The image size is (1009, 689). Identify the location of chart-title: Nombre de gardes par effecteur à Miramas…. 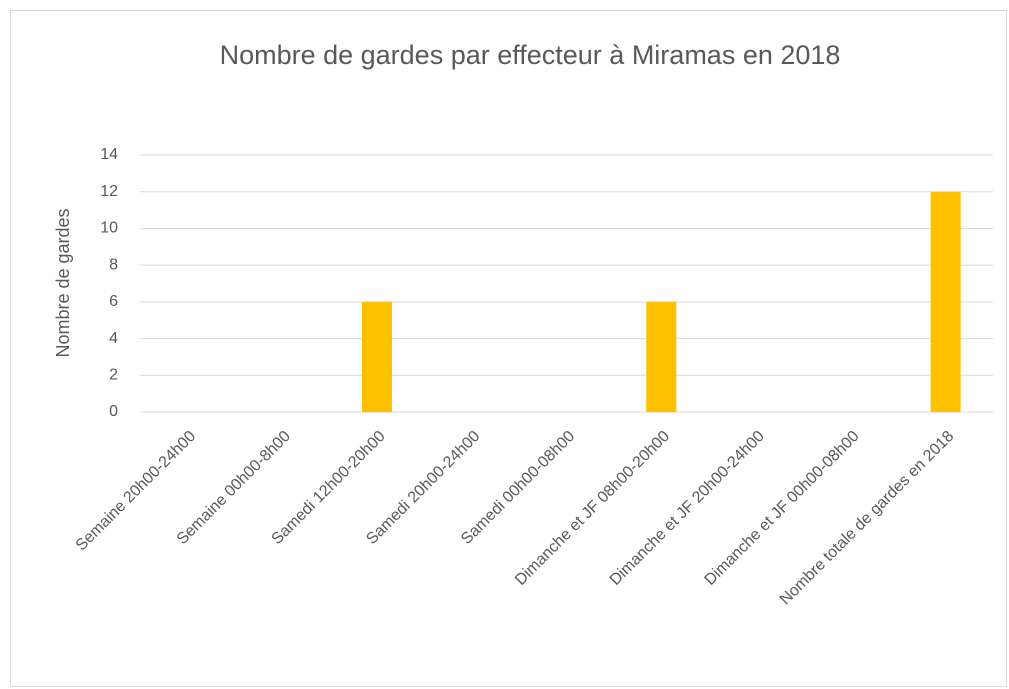
(530, 55).